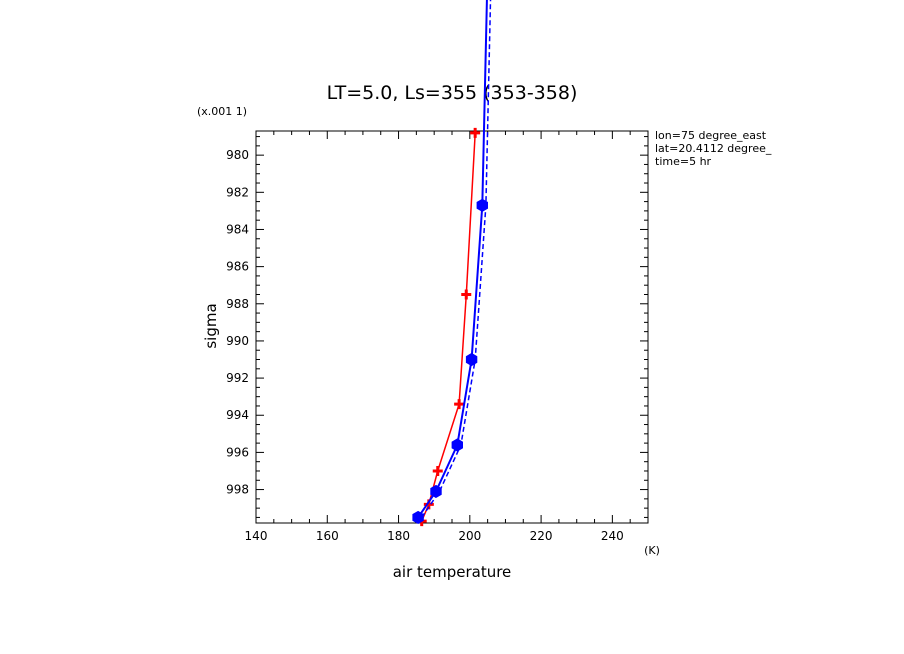 This screenshot has width=904, height=654. I want to click on y-tick-label: 996, so click(237, 452).